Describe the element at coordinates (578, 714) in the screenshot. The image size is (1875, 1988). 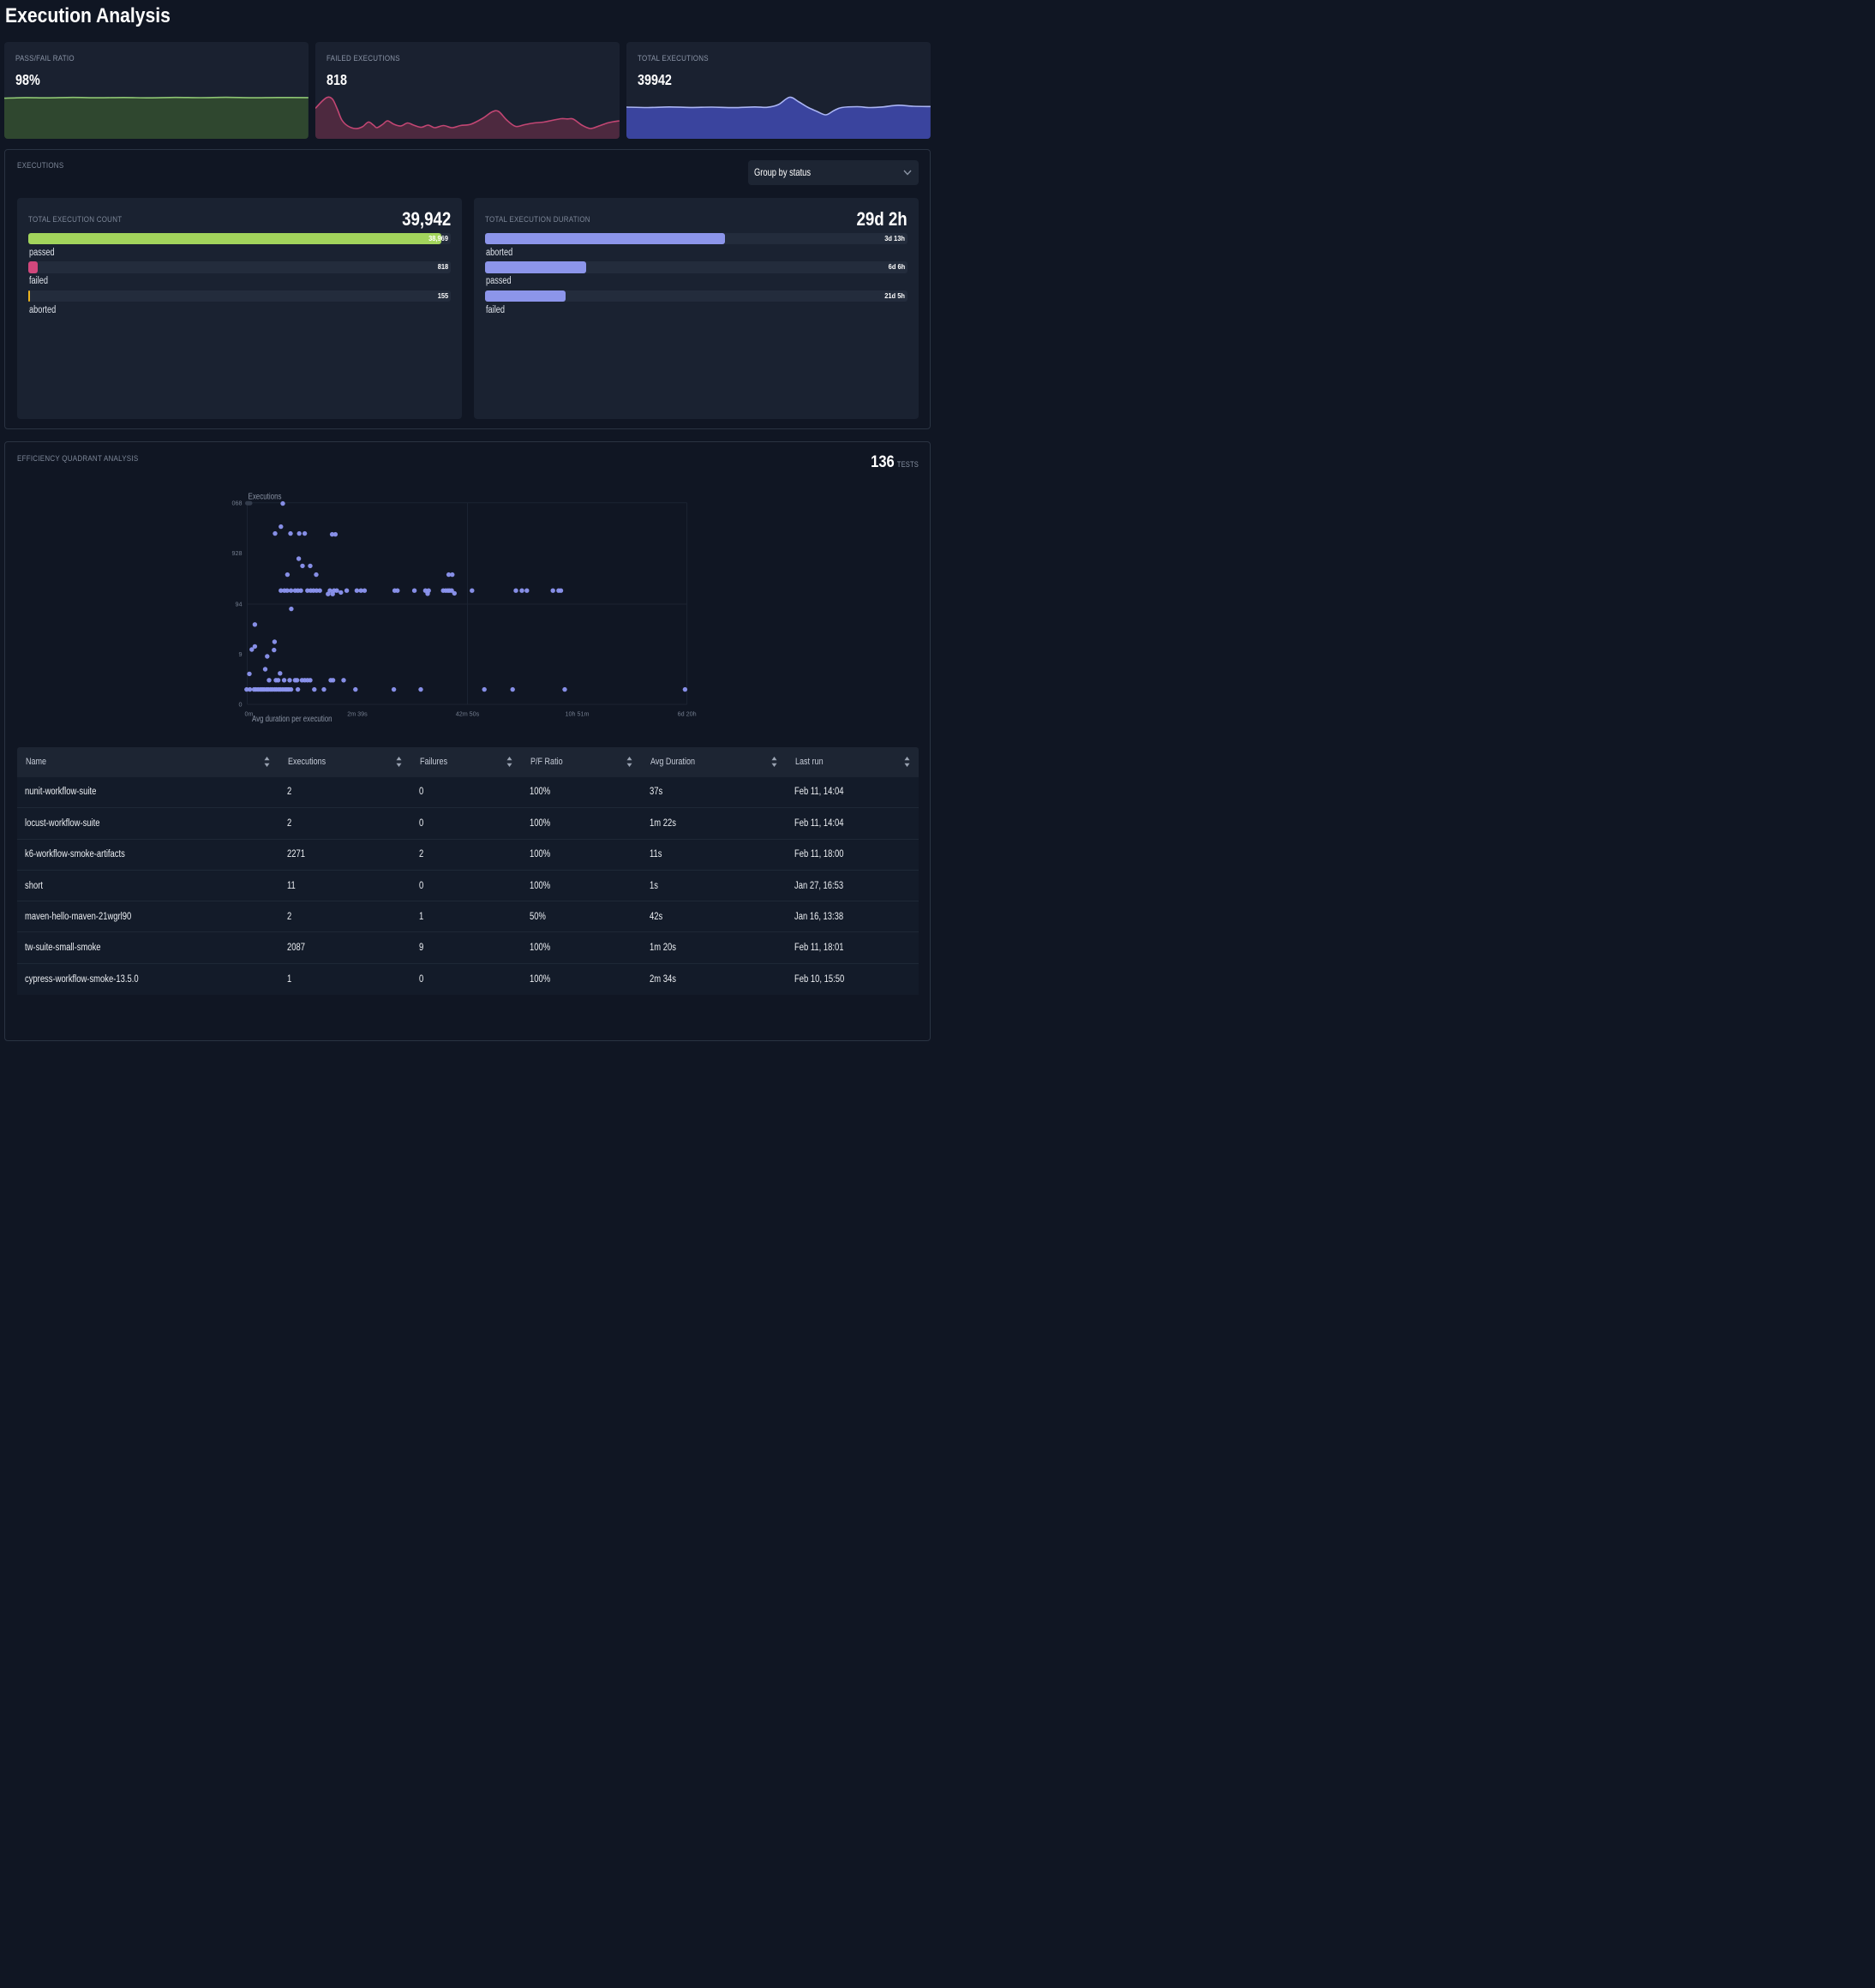
I see `svg-text: 10h 51m` at that location.